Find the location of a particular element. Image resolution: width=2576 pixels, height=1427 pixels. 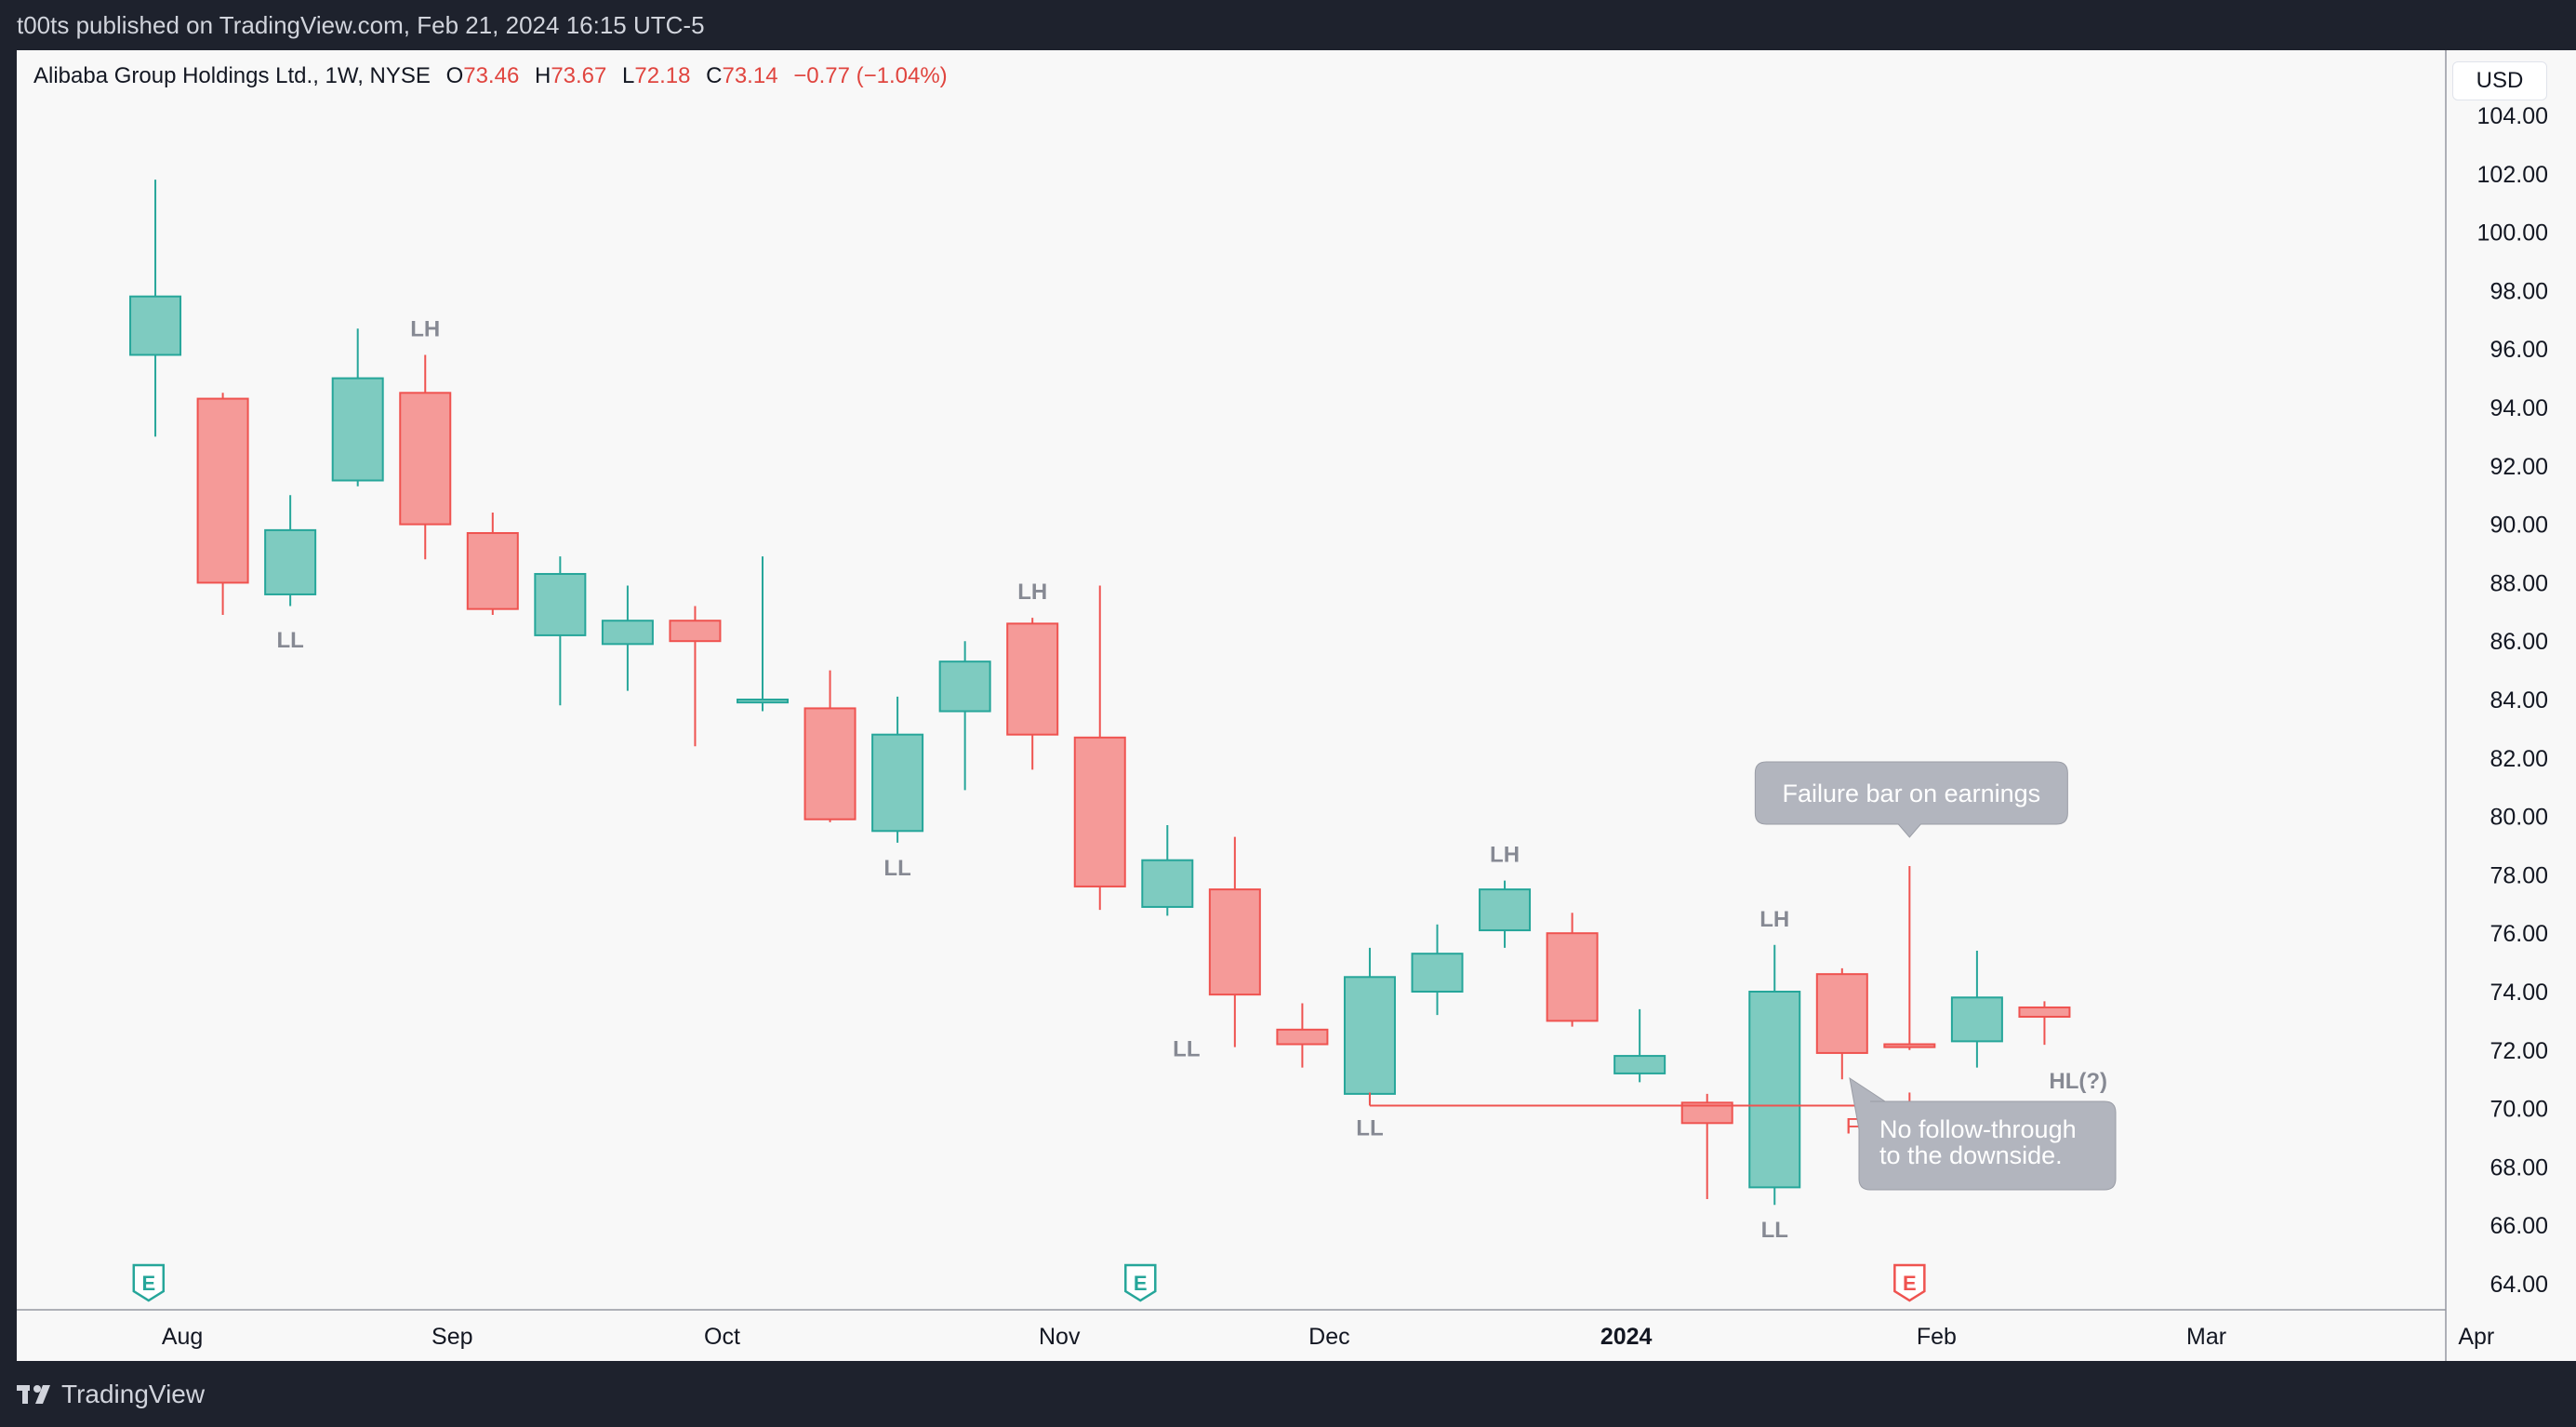

change-value: −0.77 (−1.04%) is located at coordinates (870, 75).